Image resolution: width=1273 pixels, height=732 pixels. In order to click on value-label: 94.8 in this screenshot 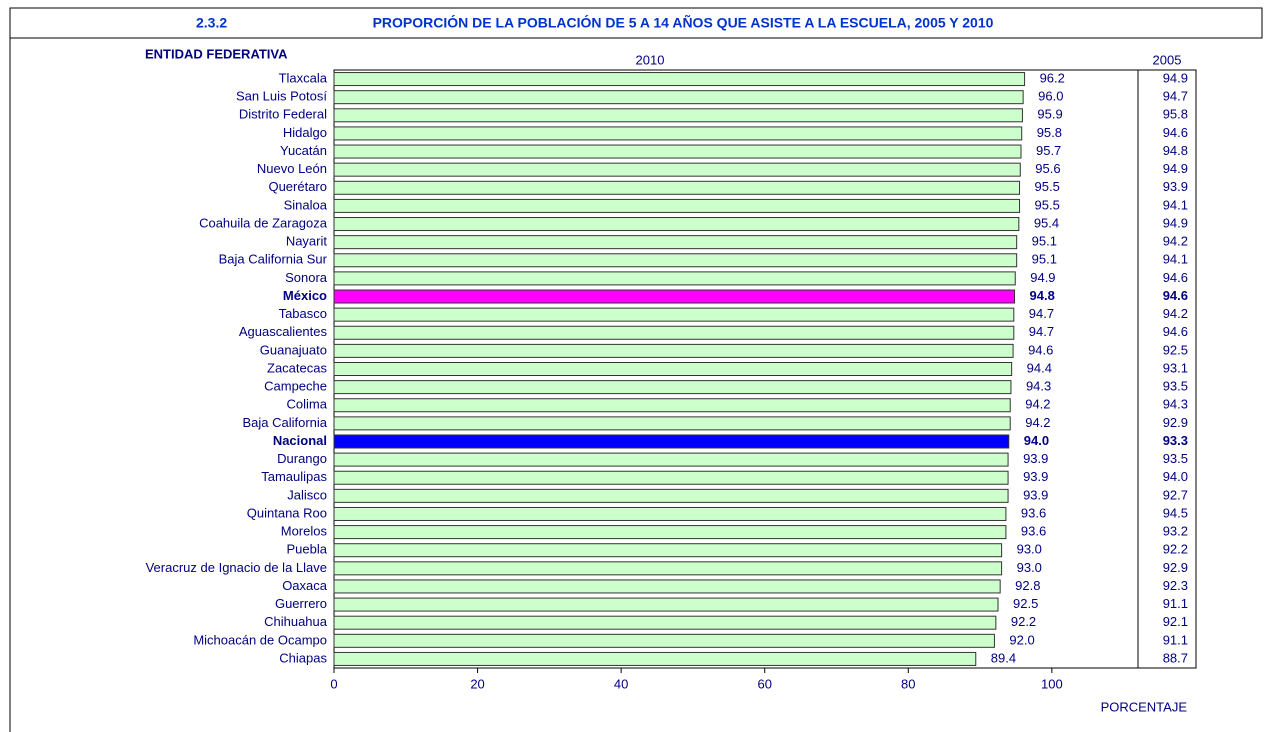, I will do `click(1042, 295)`.